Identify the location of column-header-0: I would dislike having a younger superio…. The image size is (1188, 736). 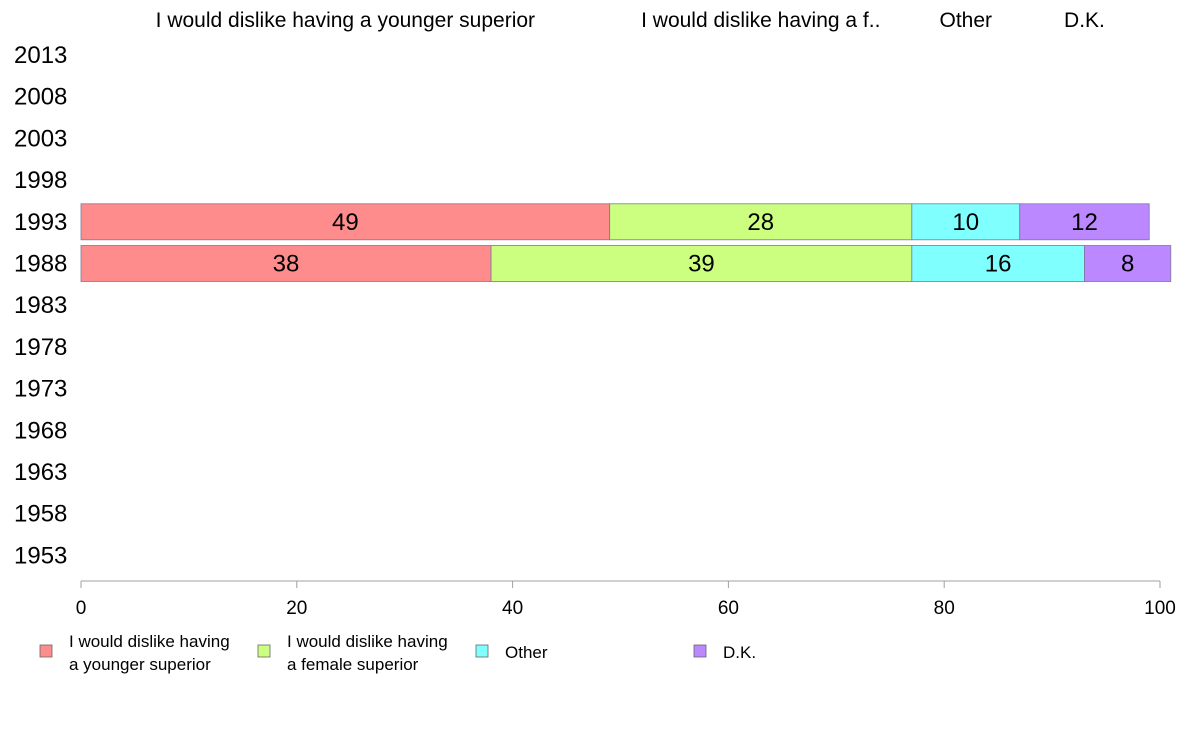
(345, 20).